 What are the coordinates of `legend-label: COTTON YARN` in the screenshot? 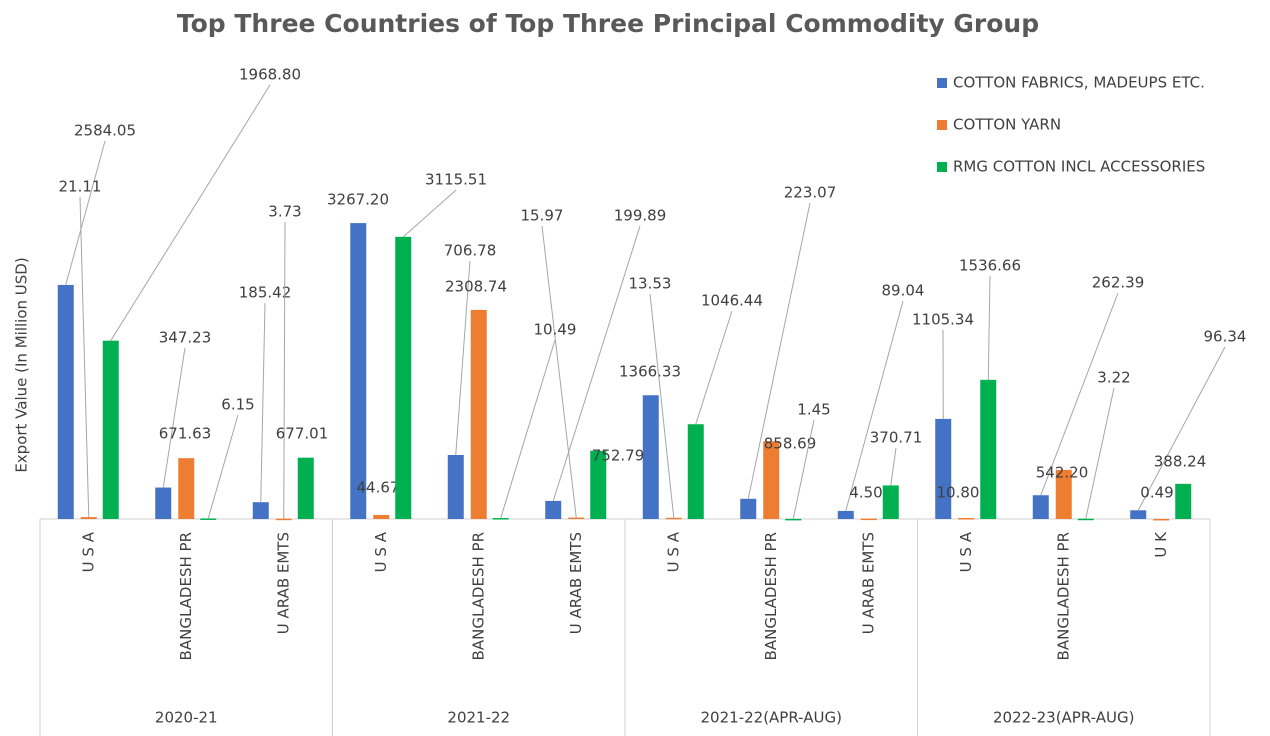 It's located at (1007, 125).